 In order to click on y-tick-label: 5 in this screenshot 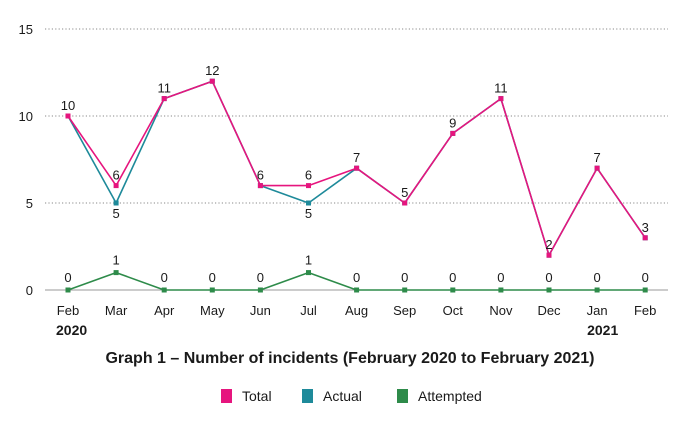, I will do `click(29, 203)`.